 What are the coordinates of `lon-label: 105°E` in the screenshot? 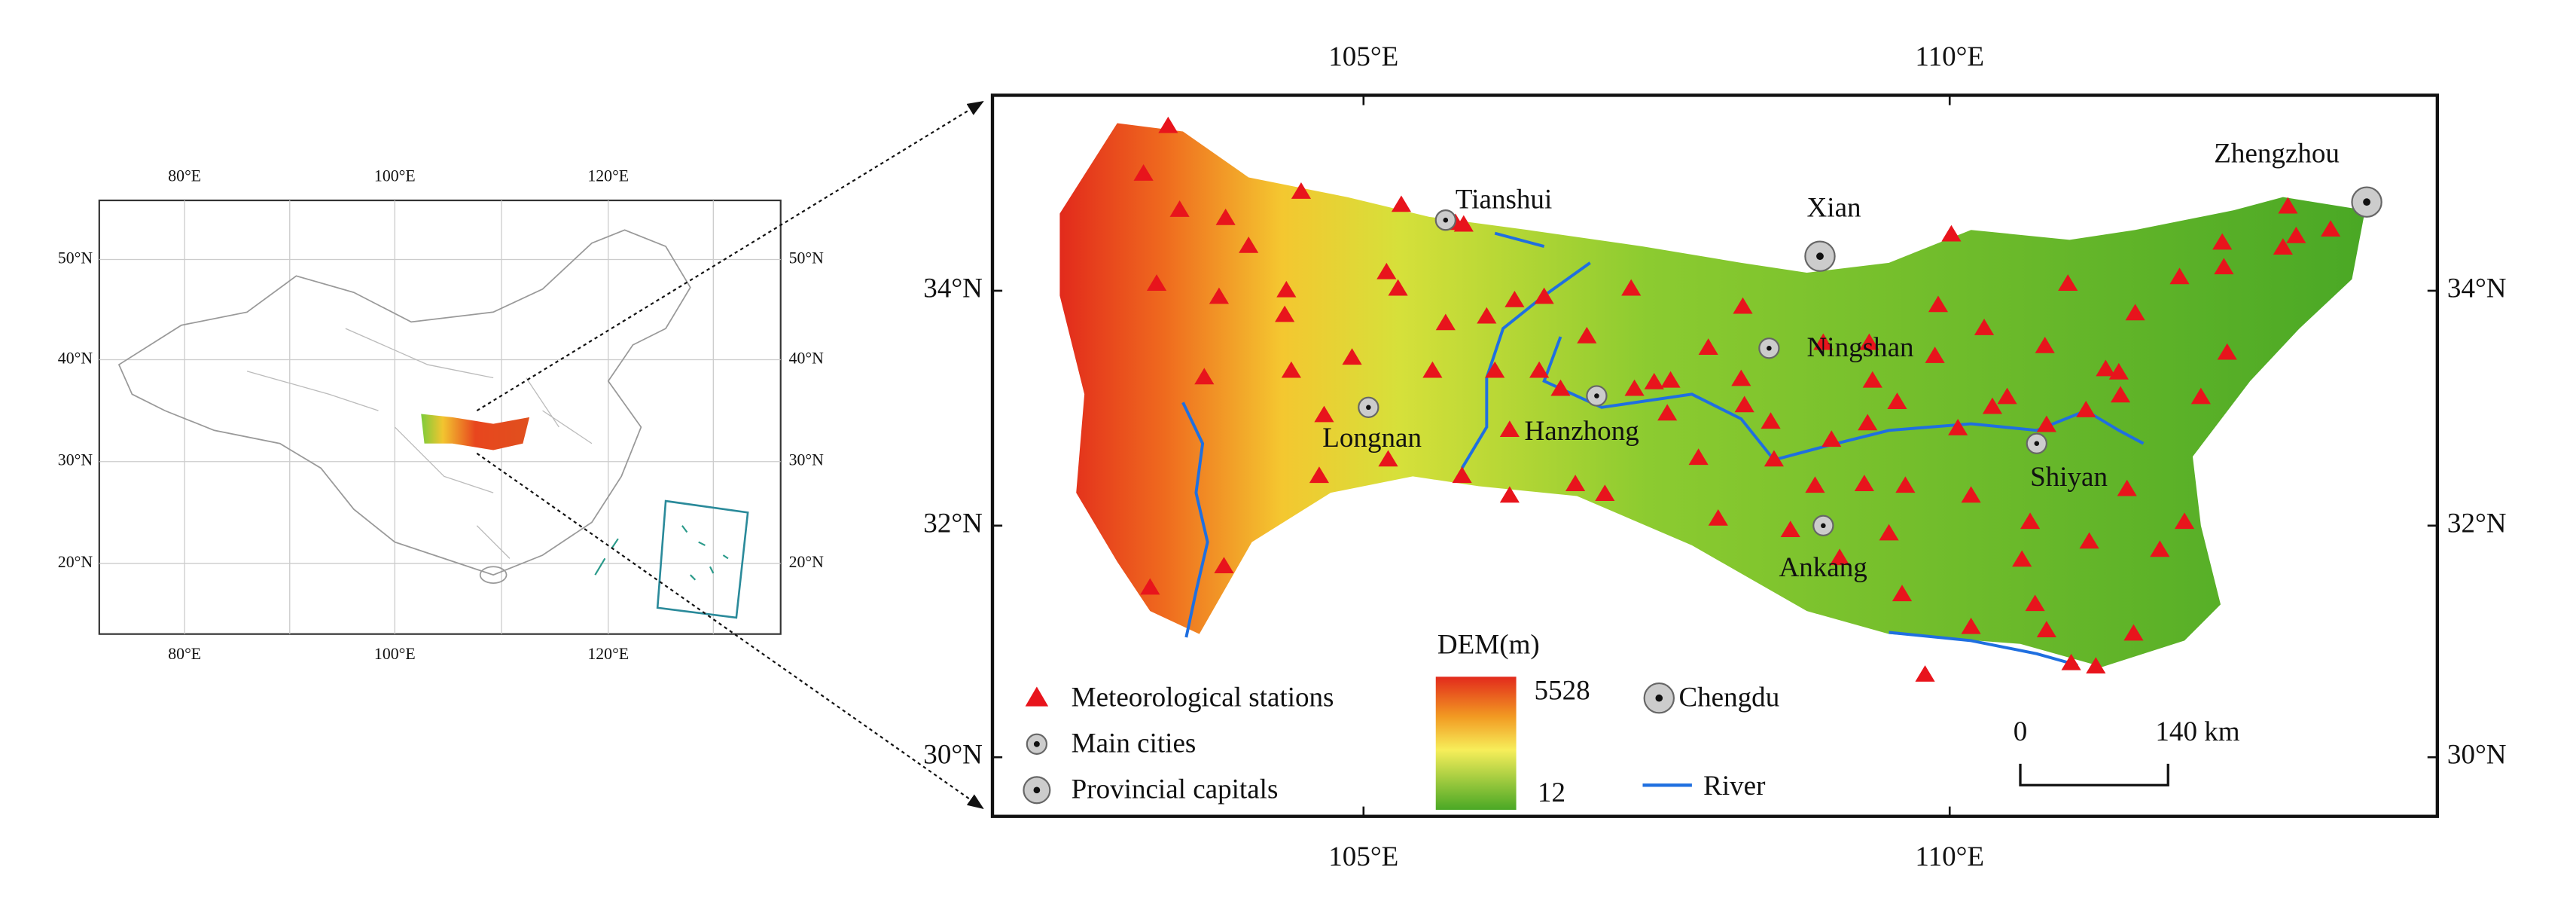 It's located at (1363, 56).